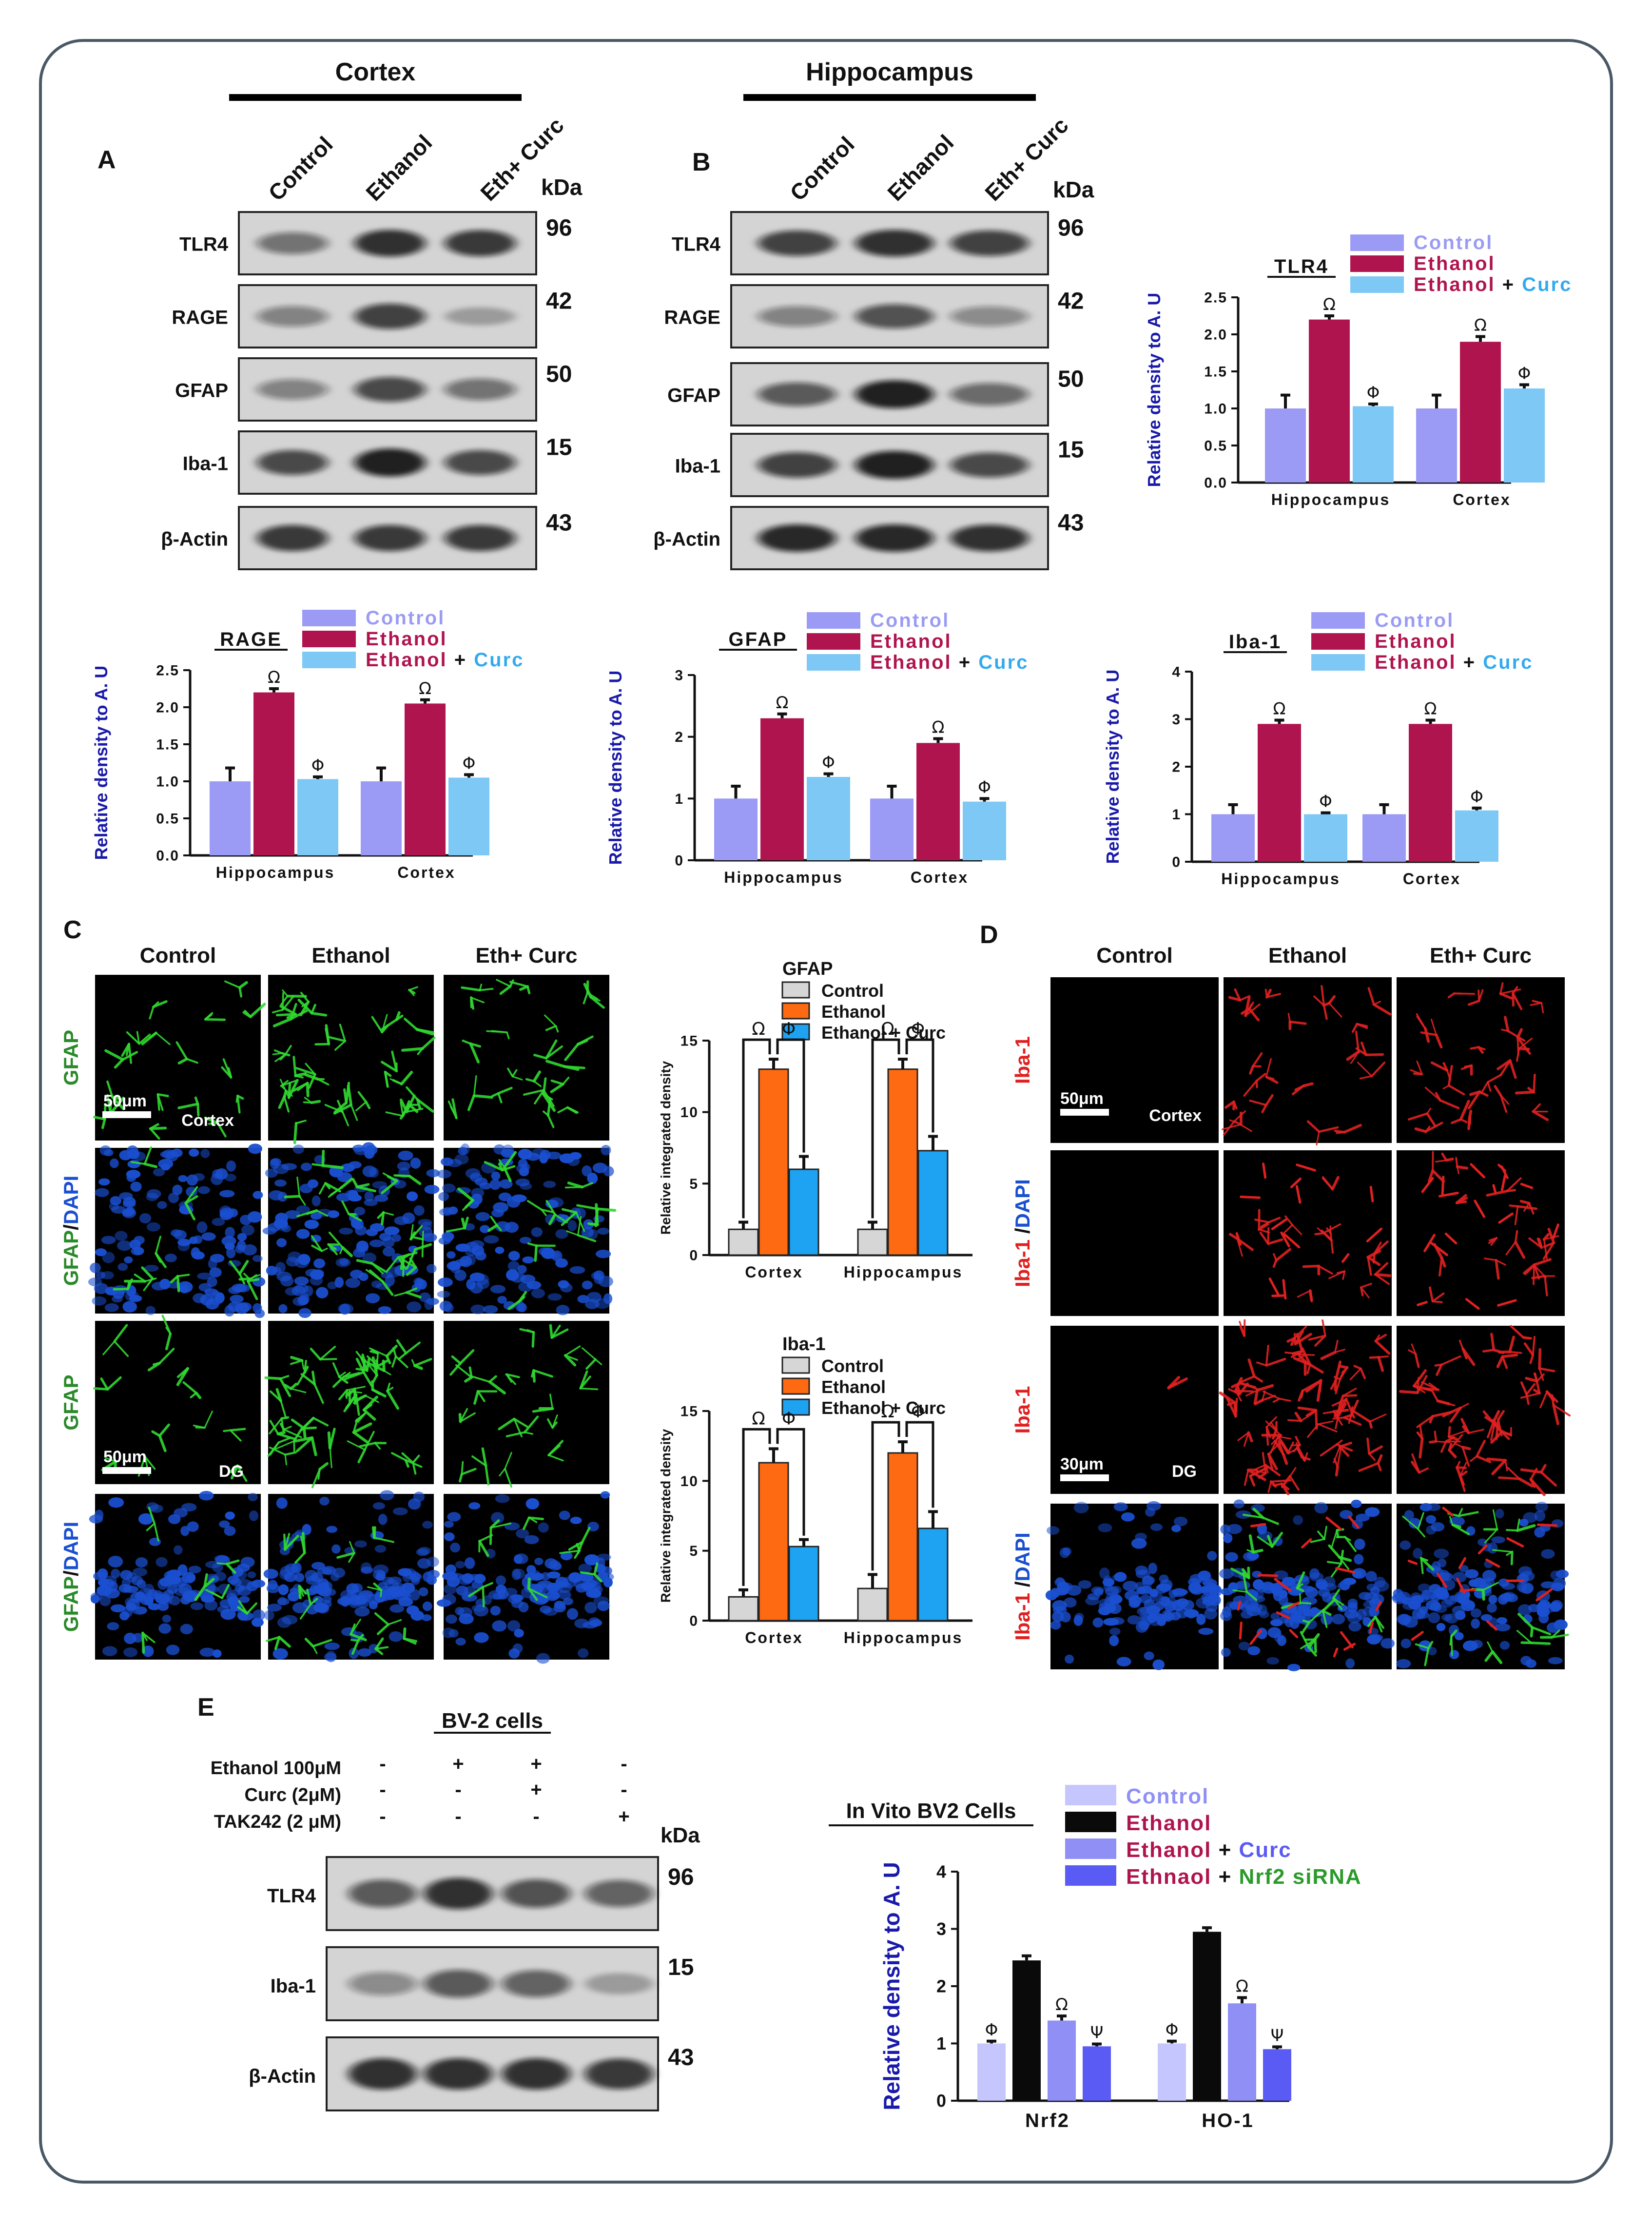 The width and height of the screenshot is (1652, 2225). What do you see at coordinates (680, 676) in the screenshot?
I see `y-tick-label: 3` at bounding box center [680, 676].